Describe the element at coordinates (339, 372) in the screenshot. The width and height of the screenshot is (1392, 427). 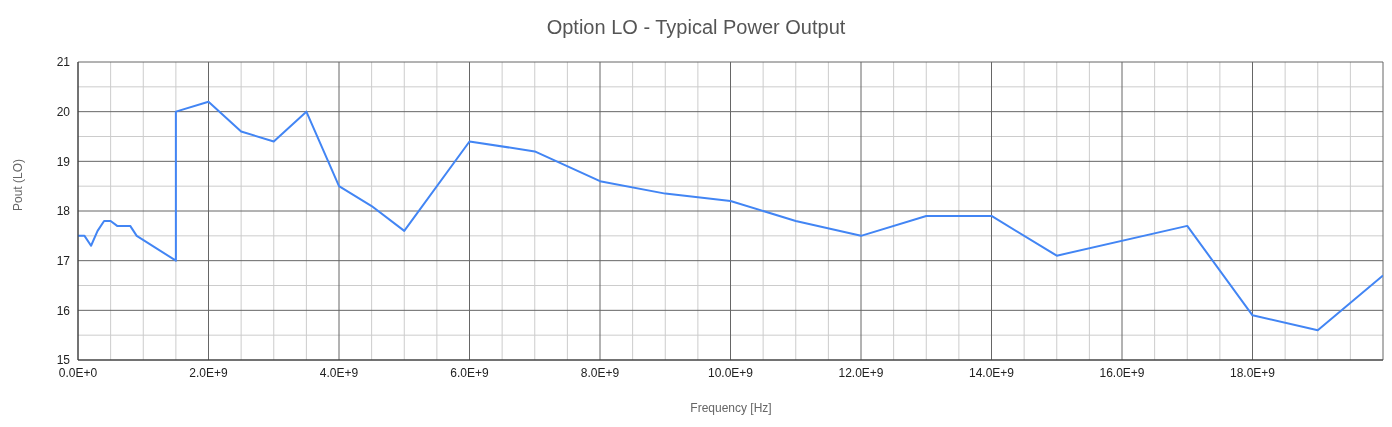
I see `x-tick-label: 4.0E+9` at that location.